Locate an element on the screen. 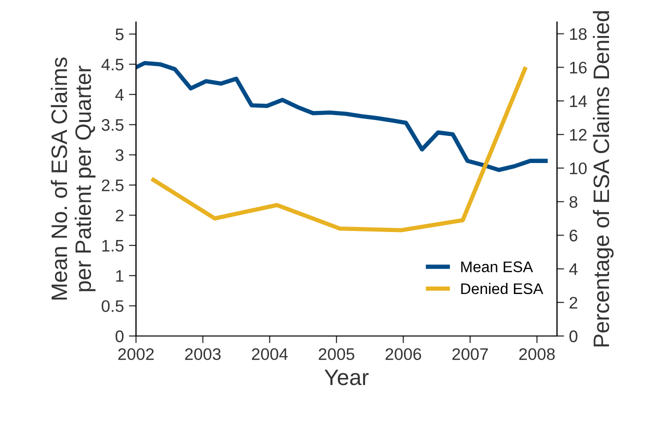 This screenshot has height=424, width=654. x-tick-label: 2008 is located at coordinates (537, 354).